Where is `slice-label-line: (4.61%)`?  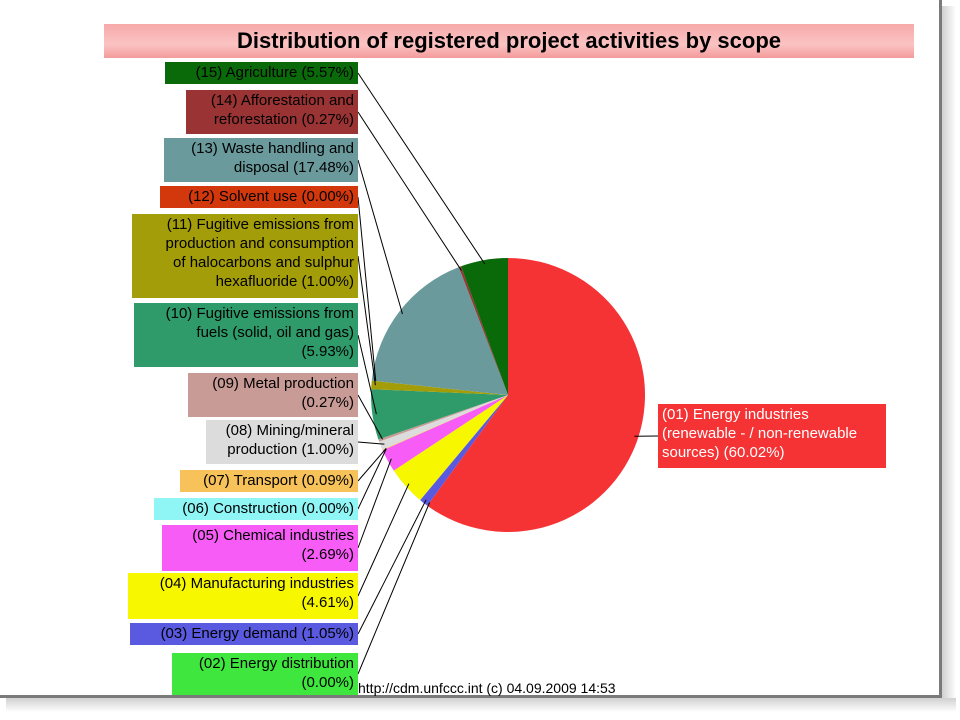
slice-label-line: (4.61%) is located at coordinates (327, 602).